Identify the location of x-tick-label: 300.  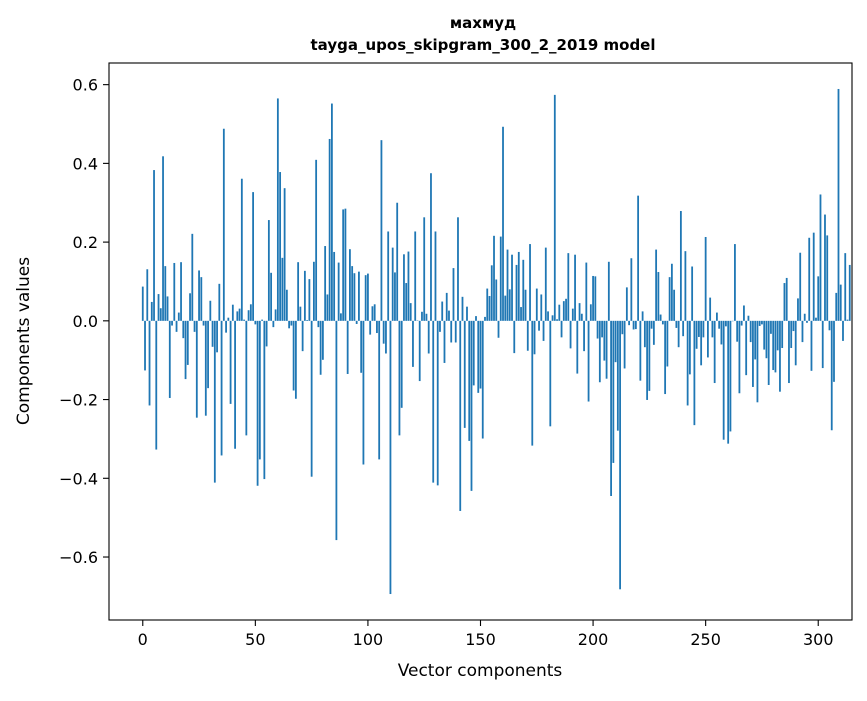
(818, 639).